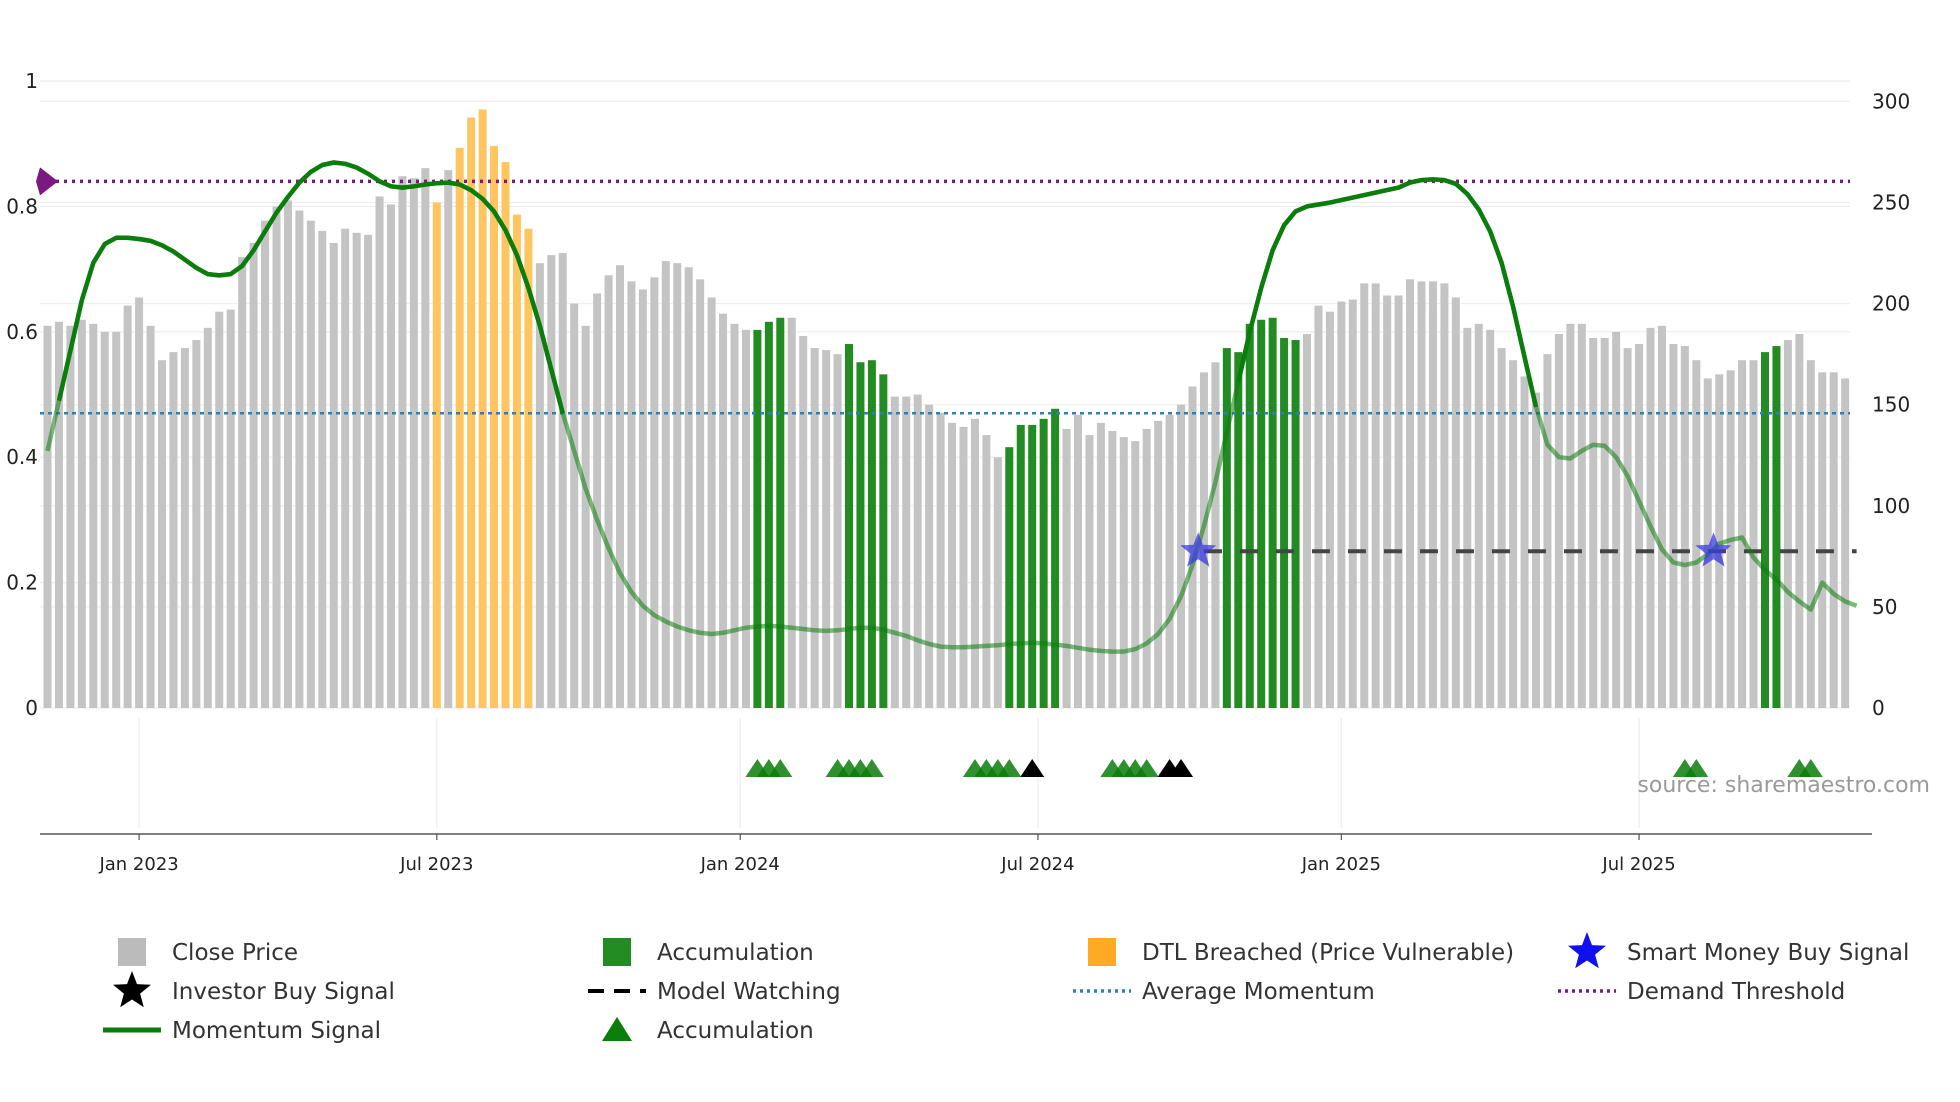 Image resolution: width=1960 pixels, height=1102 pixels. Describe the element at coordinates (617, 1029) in the screenshot. I see `legend-triangle-icon` at that location.